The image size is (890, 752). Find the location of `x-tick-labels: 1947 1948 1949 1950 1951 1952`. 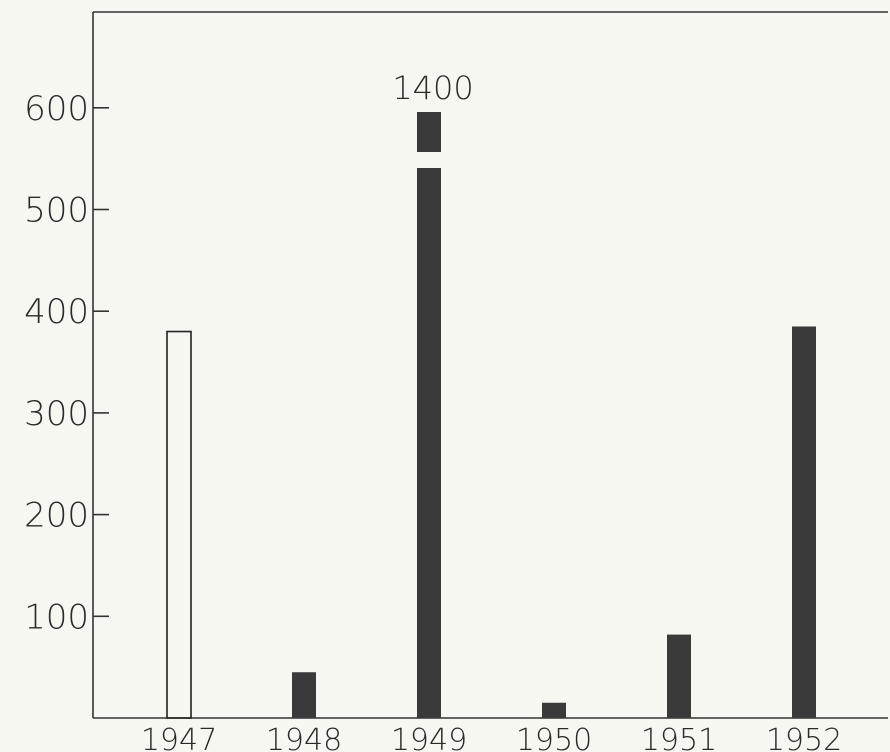

x-tick-labels: 1947 1948 1949 1950 1951 1952 is located at coordinates (491, 737).